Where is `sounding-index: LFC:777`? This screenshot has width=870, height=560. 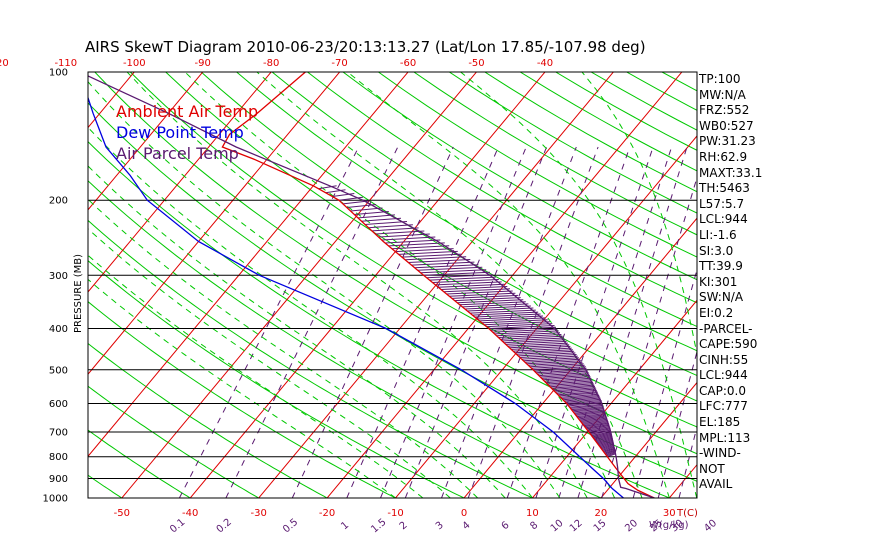
sounding-index: LFC:777 is located at coordinates (723, 406).